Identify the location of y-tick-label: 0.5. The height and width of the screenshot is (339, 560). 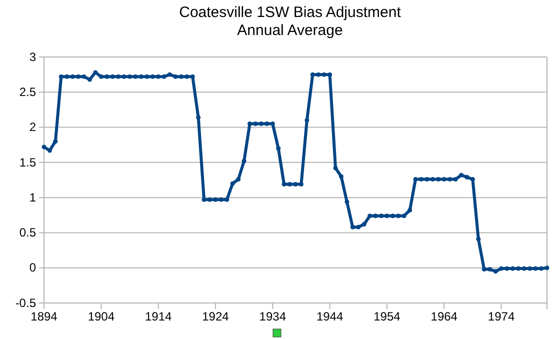
(27, 233).